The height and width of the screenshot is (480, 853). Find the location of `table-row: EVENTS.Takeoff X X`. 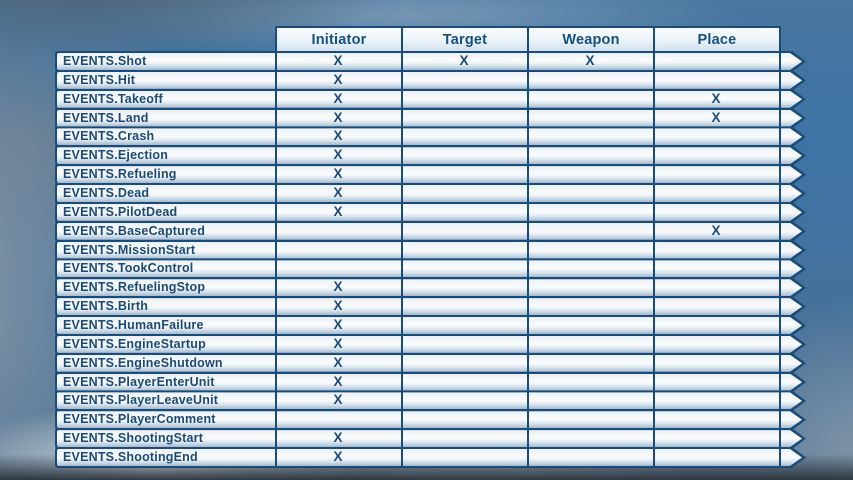

table-row: EVENTS.Takeoff X X is located at coordinates (430, 99).